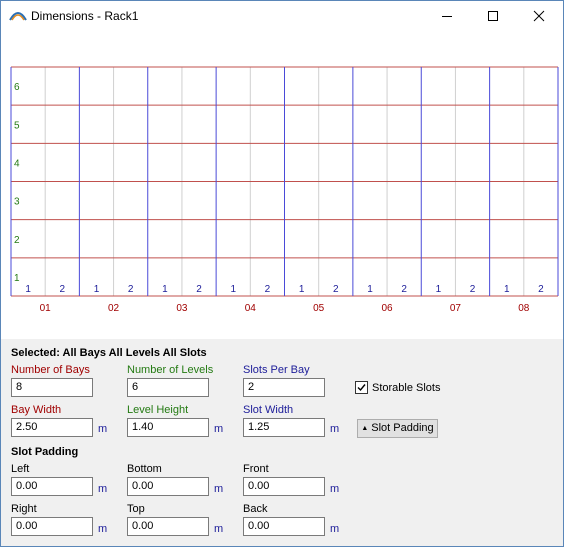 The width and height of the screenshot is (564, 547). What do you see at coordinates (103, 529) in the screenshot?
I see `right-unit: m` at bounding box center [103, 529].